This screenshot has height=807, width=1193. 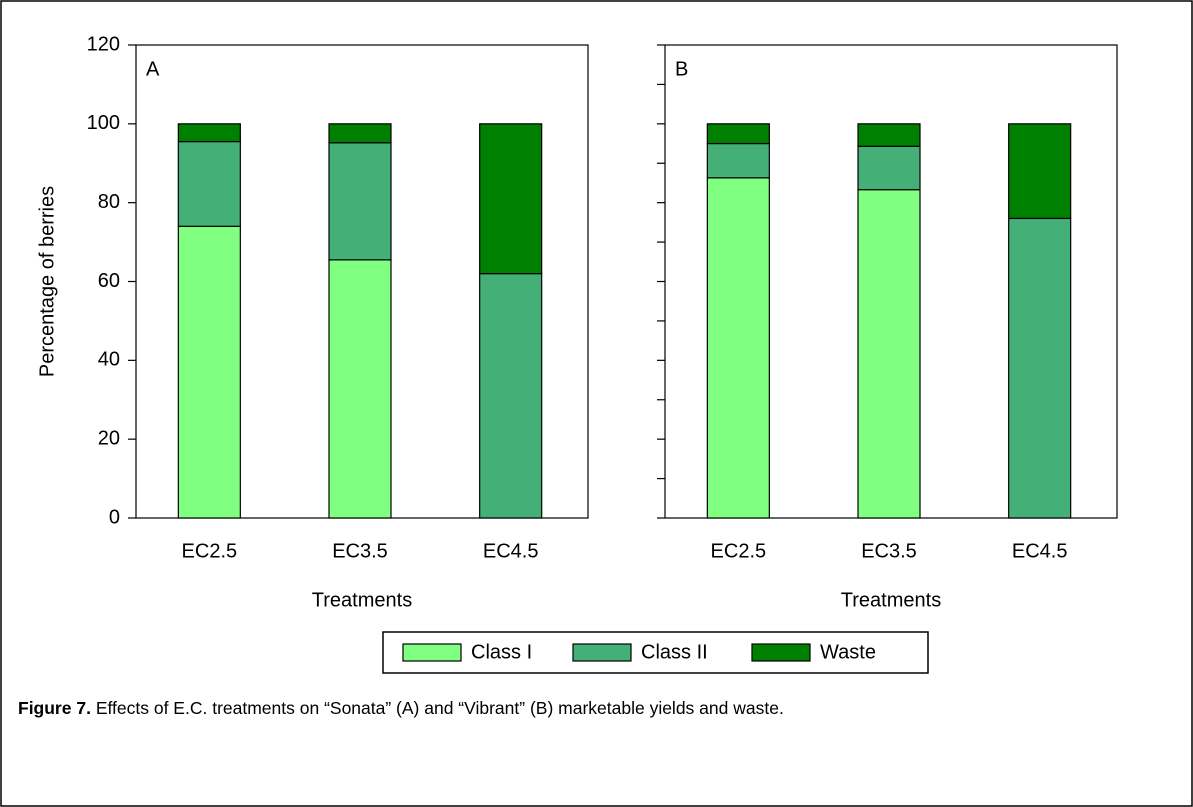 I want to click on y-tick-label: 60, so click(x=109, y=281).